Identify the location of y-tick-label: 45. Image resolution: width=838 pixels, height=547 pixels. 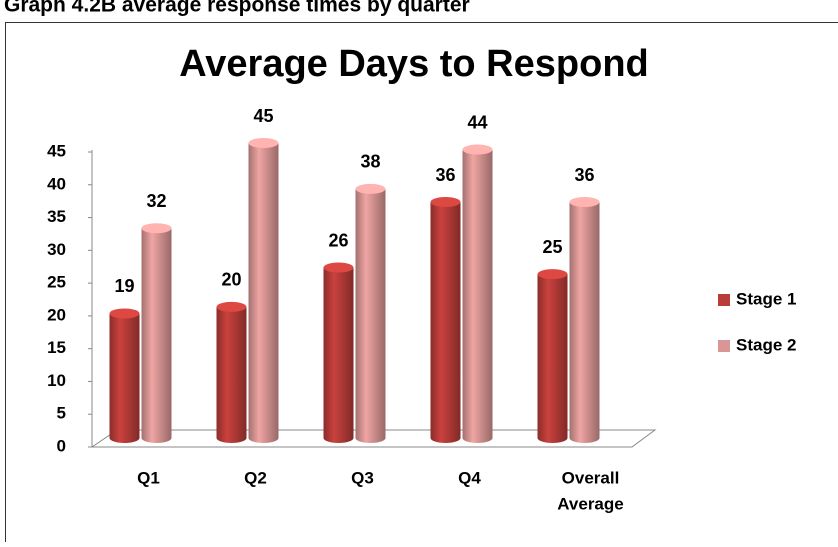
(56, 150).